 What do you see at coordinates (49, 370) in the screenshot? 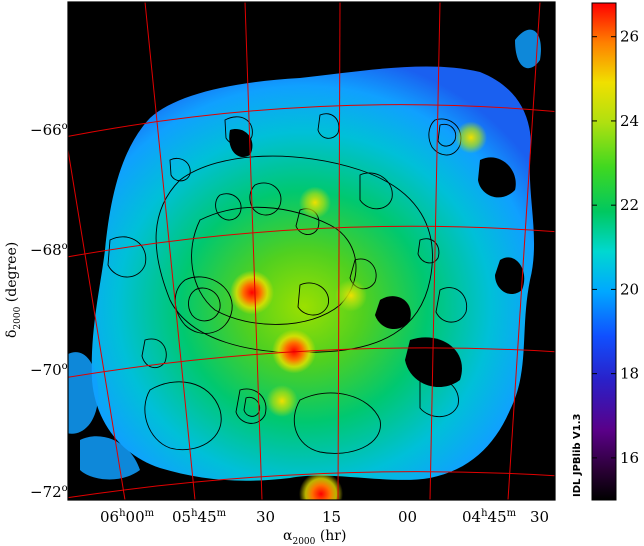
I see `y-tick-label: −70o` at bounding box center [49, 370].